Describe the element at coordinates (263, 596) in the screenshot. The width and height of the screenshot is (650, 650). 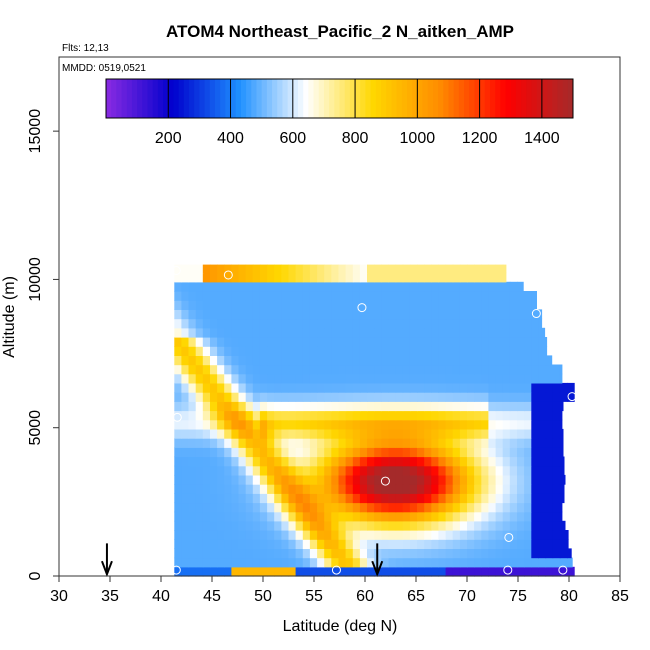
I see `x-tick-label: 50` at that location.